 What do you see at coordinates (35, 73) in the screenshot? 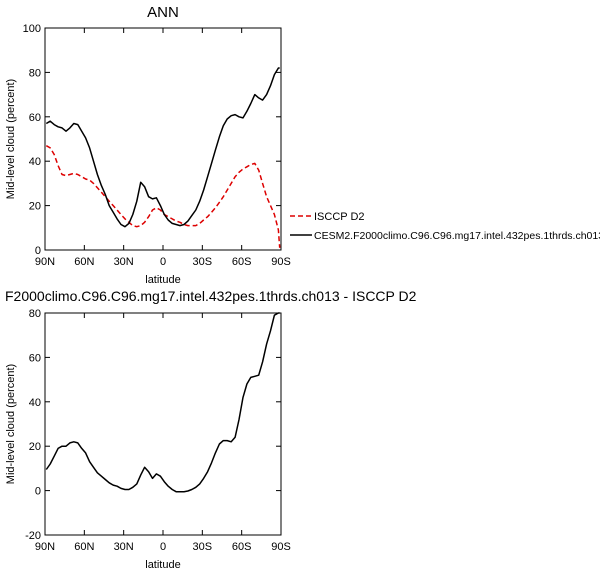
I see `chart-top-ytick-label: 80` at bounding box center [35, 73].